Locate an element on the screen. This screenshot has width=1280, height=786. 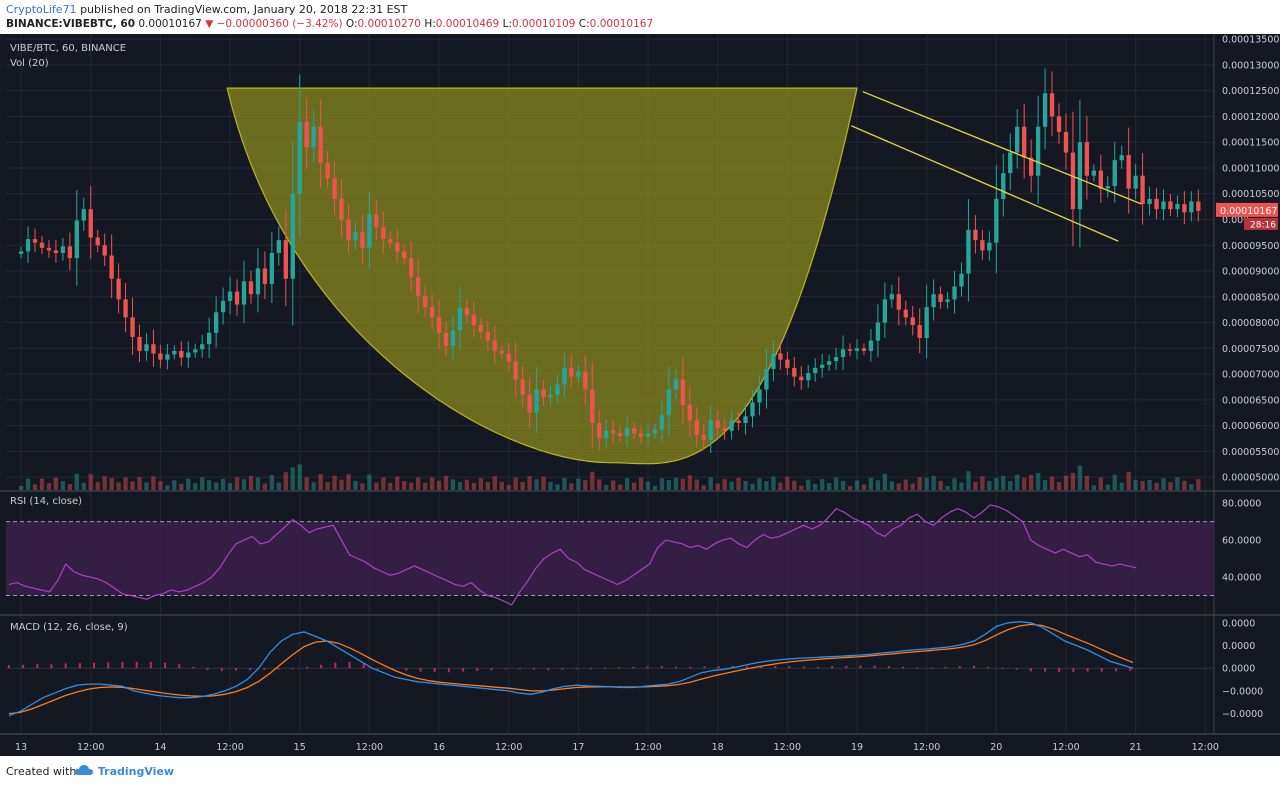
low-value: 0.00010109 is located at coordinates (543, 24).